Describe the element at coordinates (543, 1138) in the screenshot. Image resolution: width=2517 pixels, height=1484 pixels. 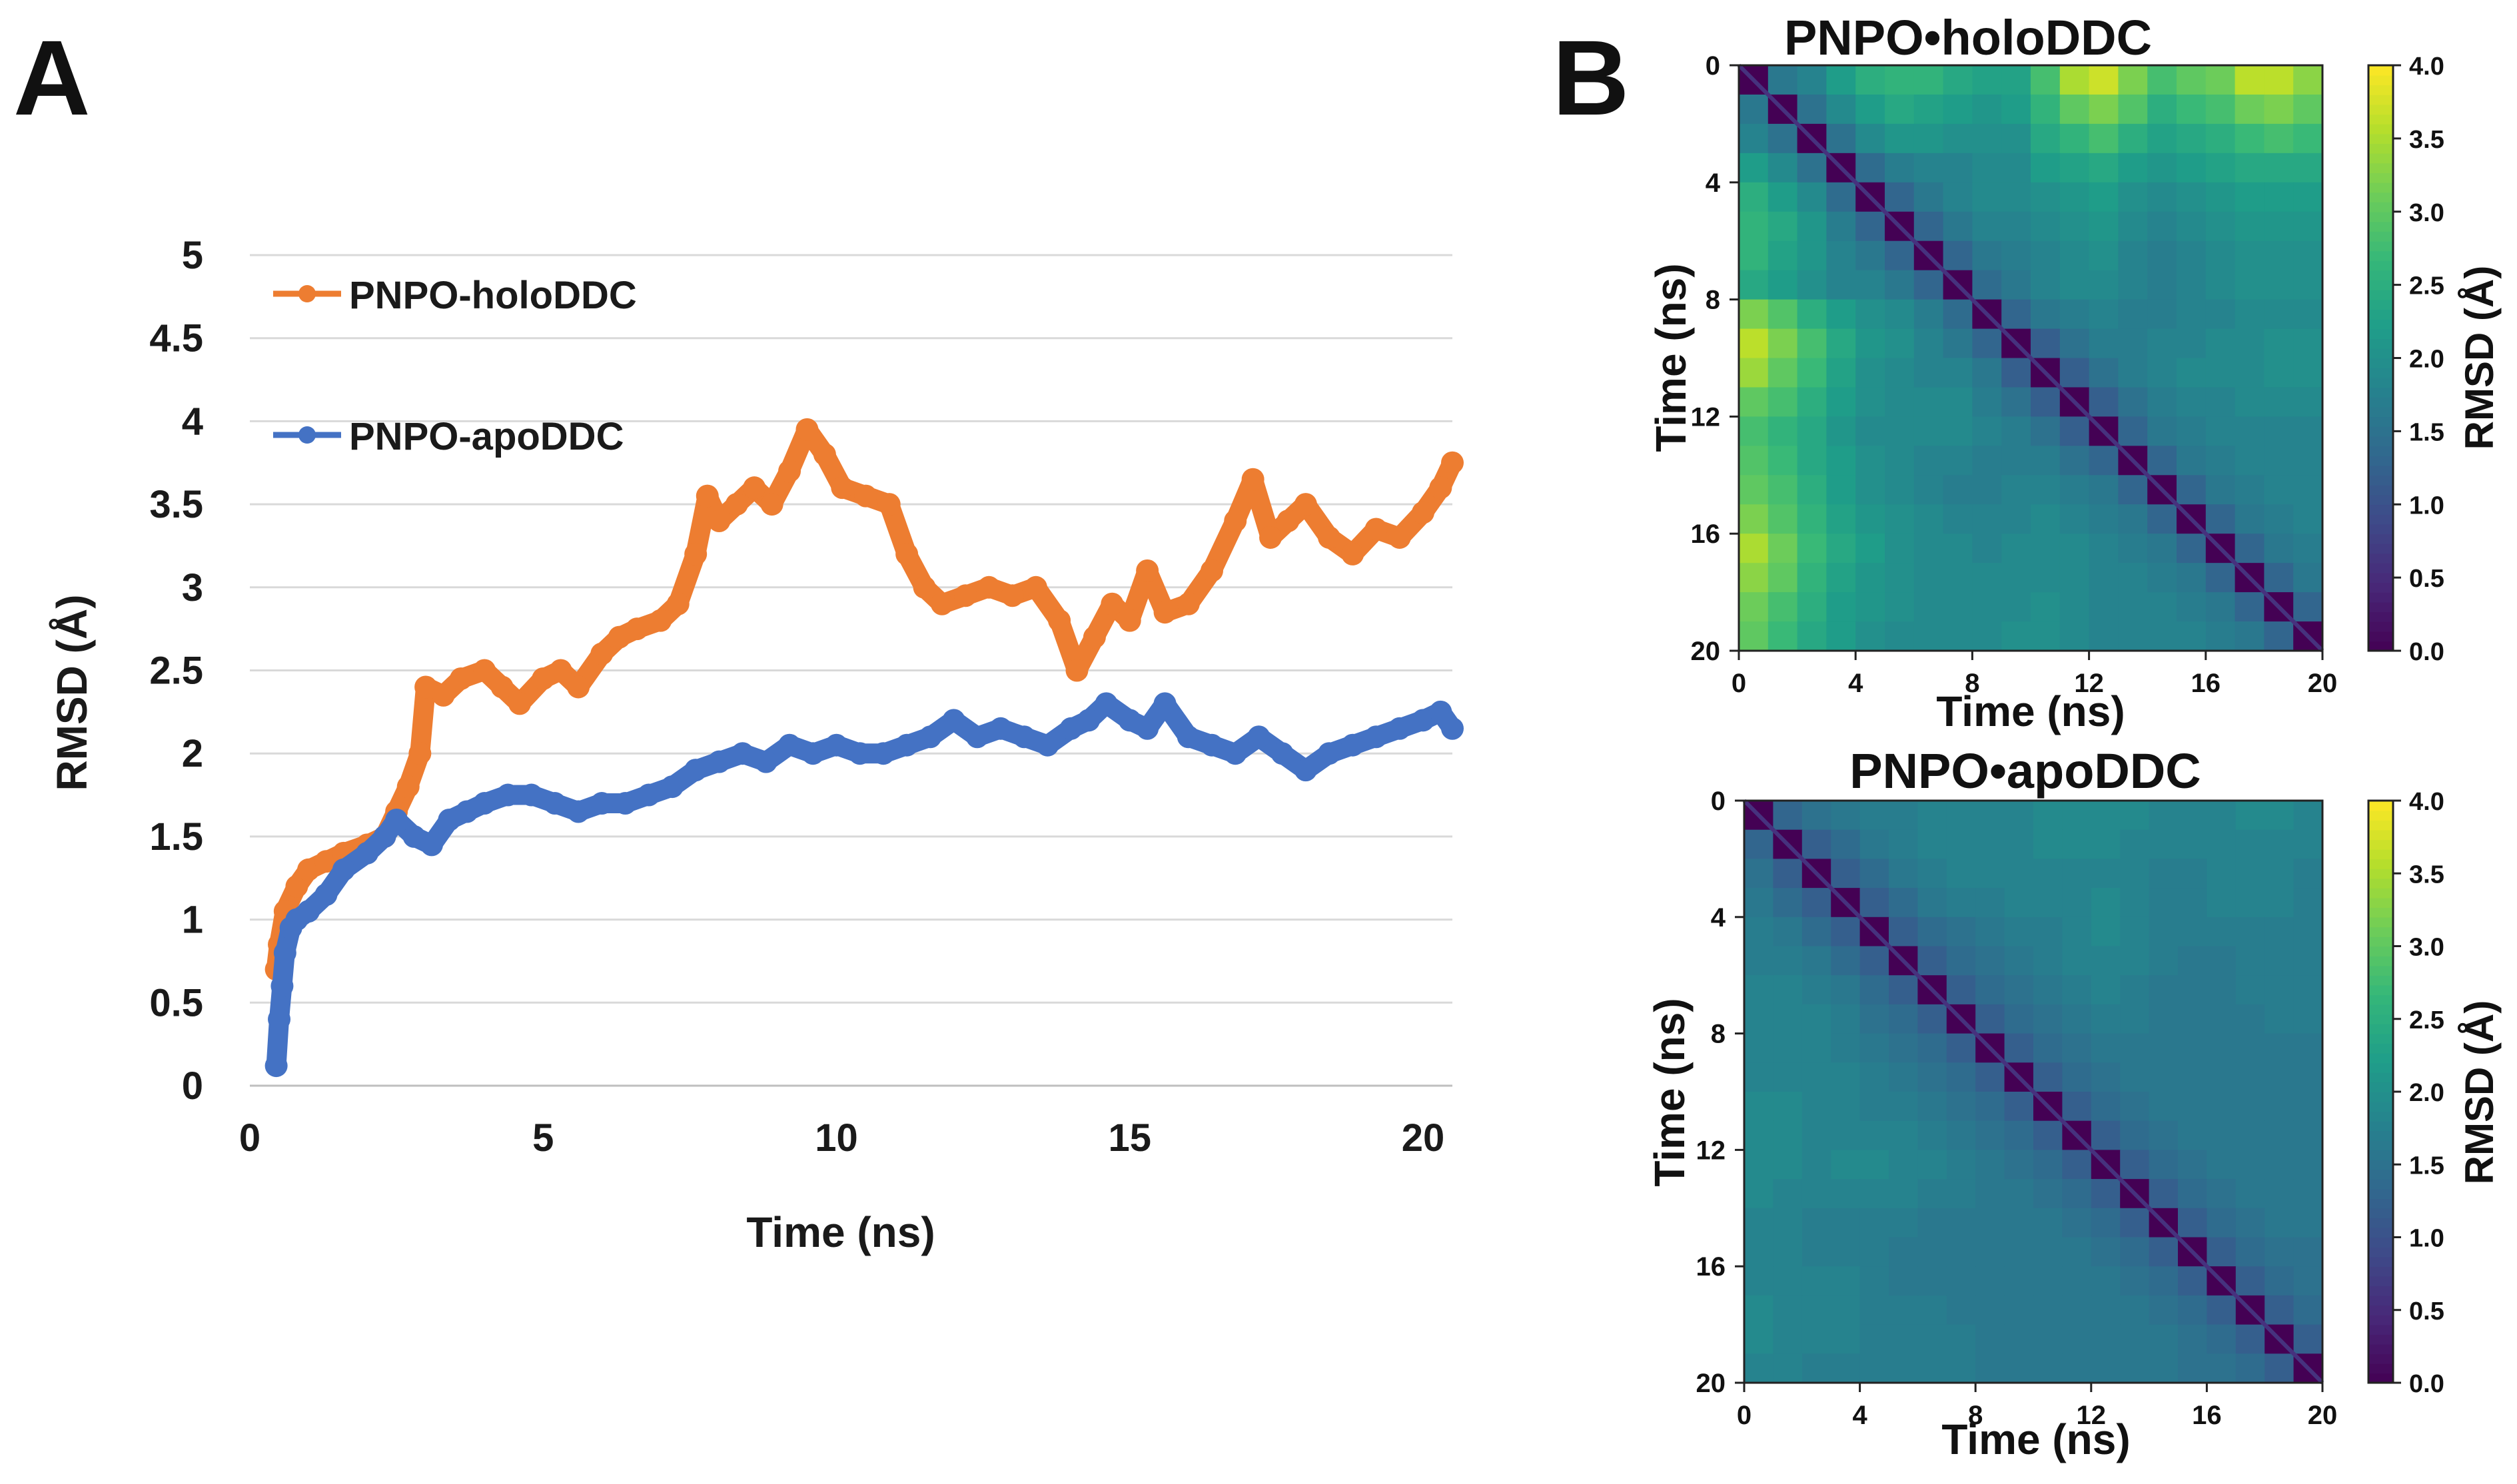
I see `x-tick-label: 5` at that location.